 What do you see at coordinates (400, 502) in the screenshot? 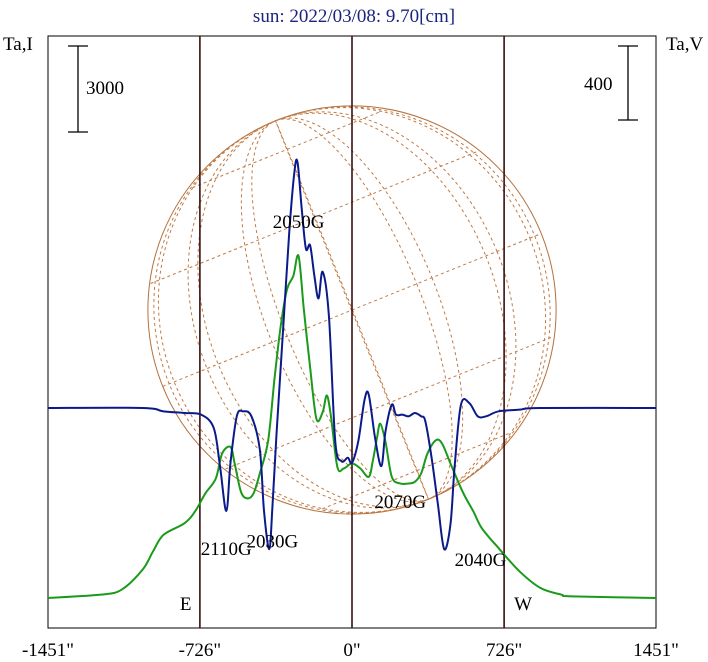
I see `source-label-2070g: 2070G` at bounding box center [400, 502].